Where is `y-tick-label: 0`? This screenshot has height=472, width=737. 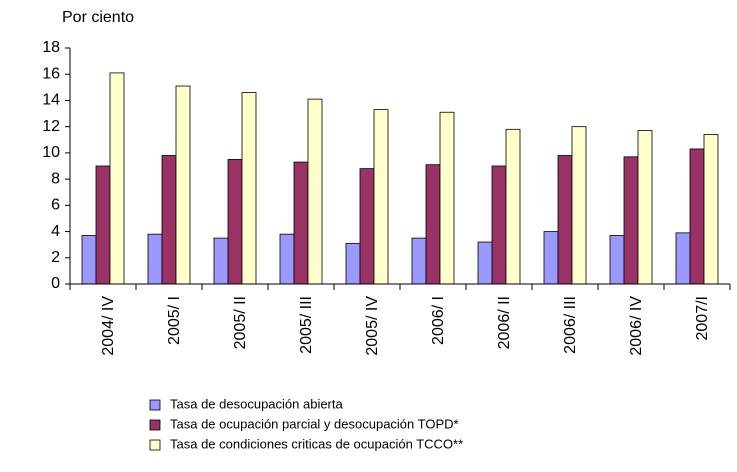
y-tick-label: 0 is located at coordinates (55, 283).